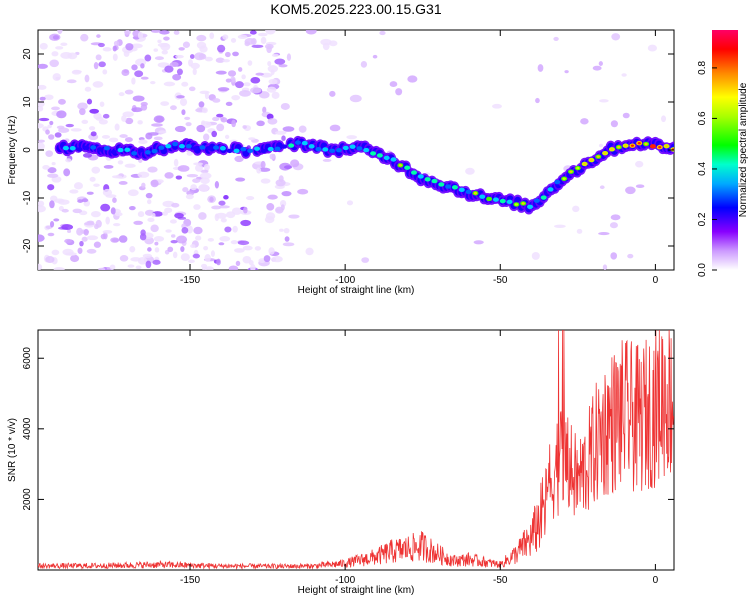 The width and height of the screenshot is (750, 600). I want to click on x-tick-label: 0, so click(656, 580).